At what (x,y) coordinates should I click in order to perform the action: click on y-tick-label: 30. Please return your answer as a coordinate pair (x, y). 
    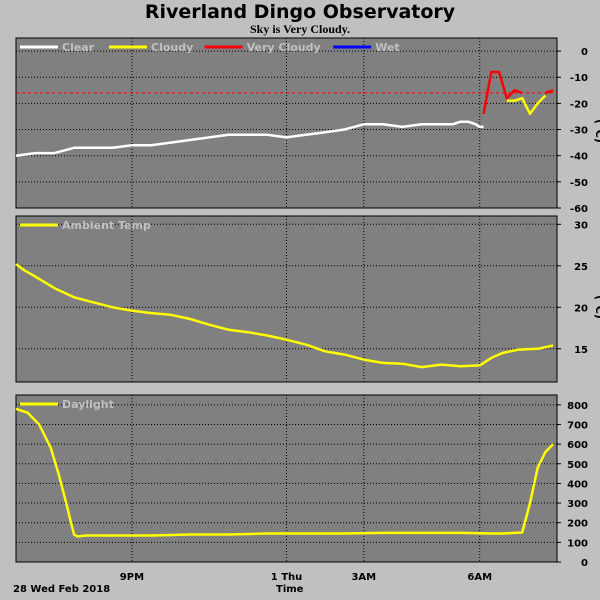
    Looking at the image, I should click on (581, 225).